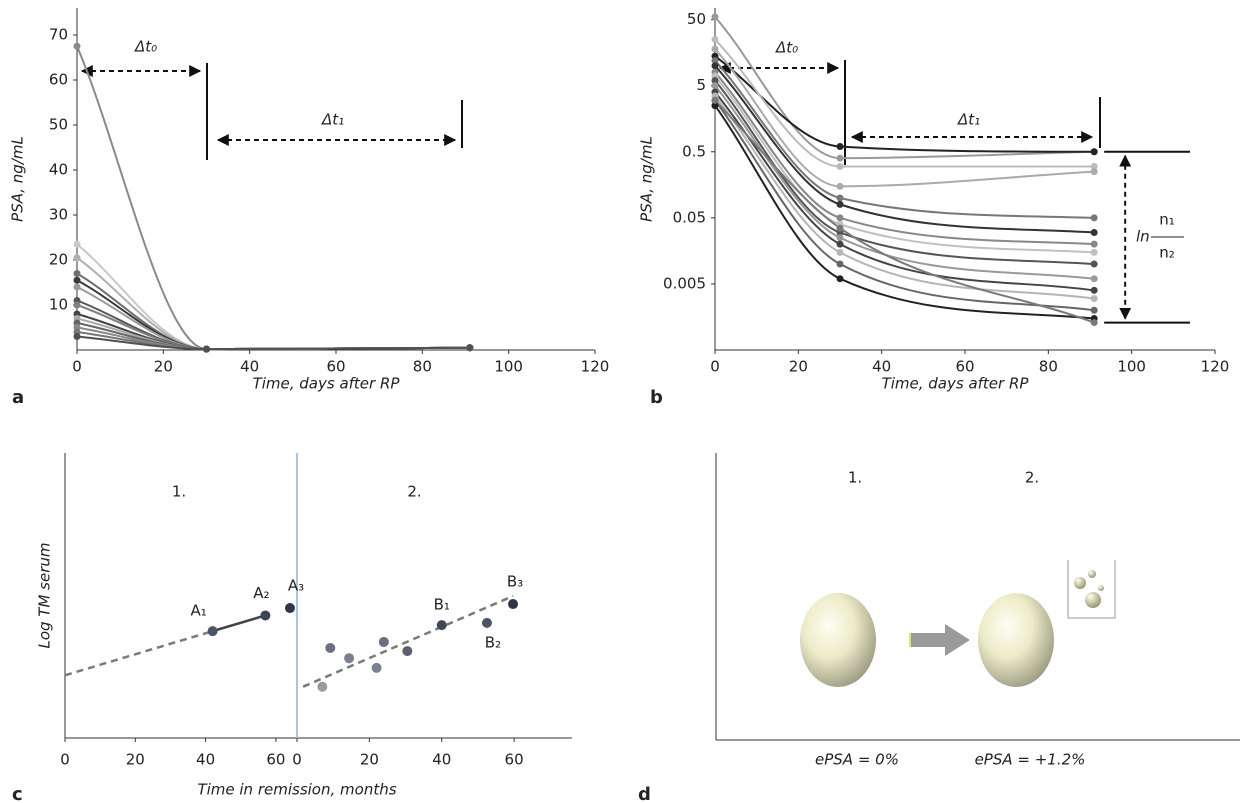 The width and height of the screenshot is (1247, 803). What do you see at coordinates (58, 80) in the screenshot?
I see `y-tick-label: 60` at bounding box center [58, 80].